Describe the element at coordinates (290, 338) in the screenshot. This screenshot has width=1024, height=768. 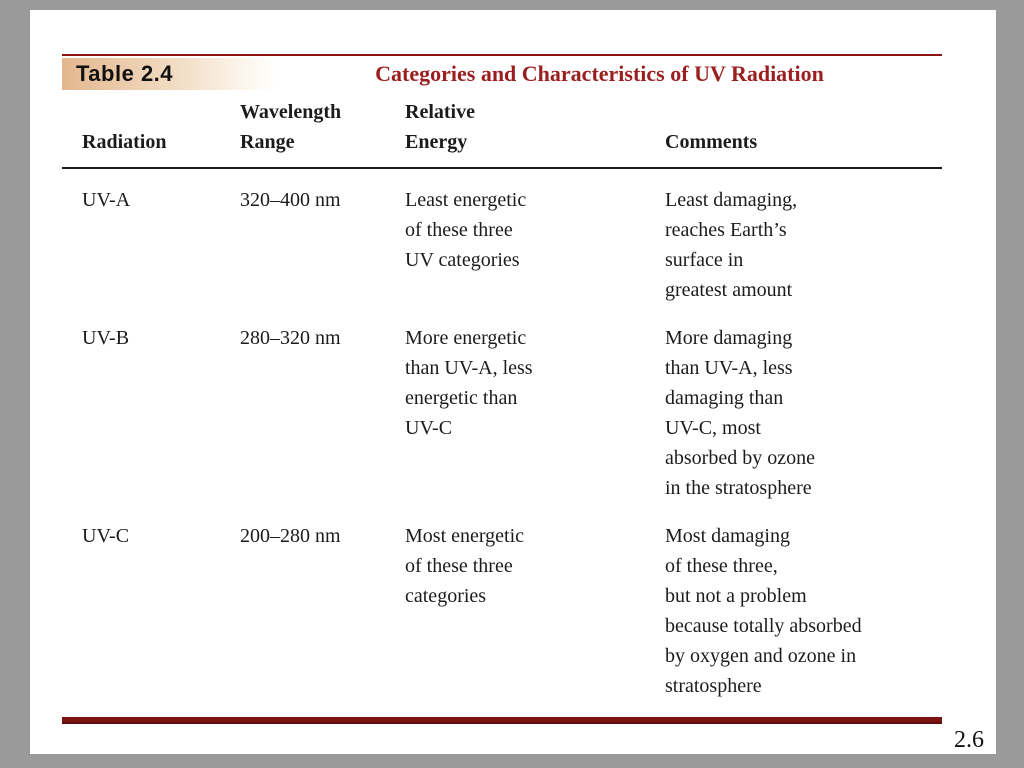
I see `cell-wavelength-range: 280–320 nm` at that location.